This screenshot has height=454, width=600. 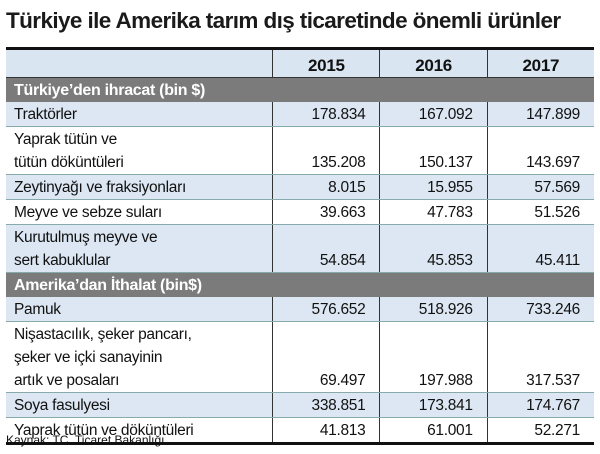 I want to click on value-cell: 51.526, so click(x=540, y=212).